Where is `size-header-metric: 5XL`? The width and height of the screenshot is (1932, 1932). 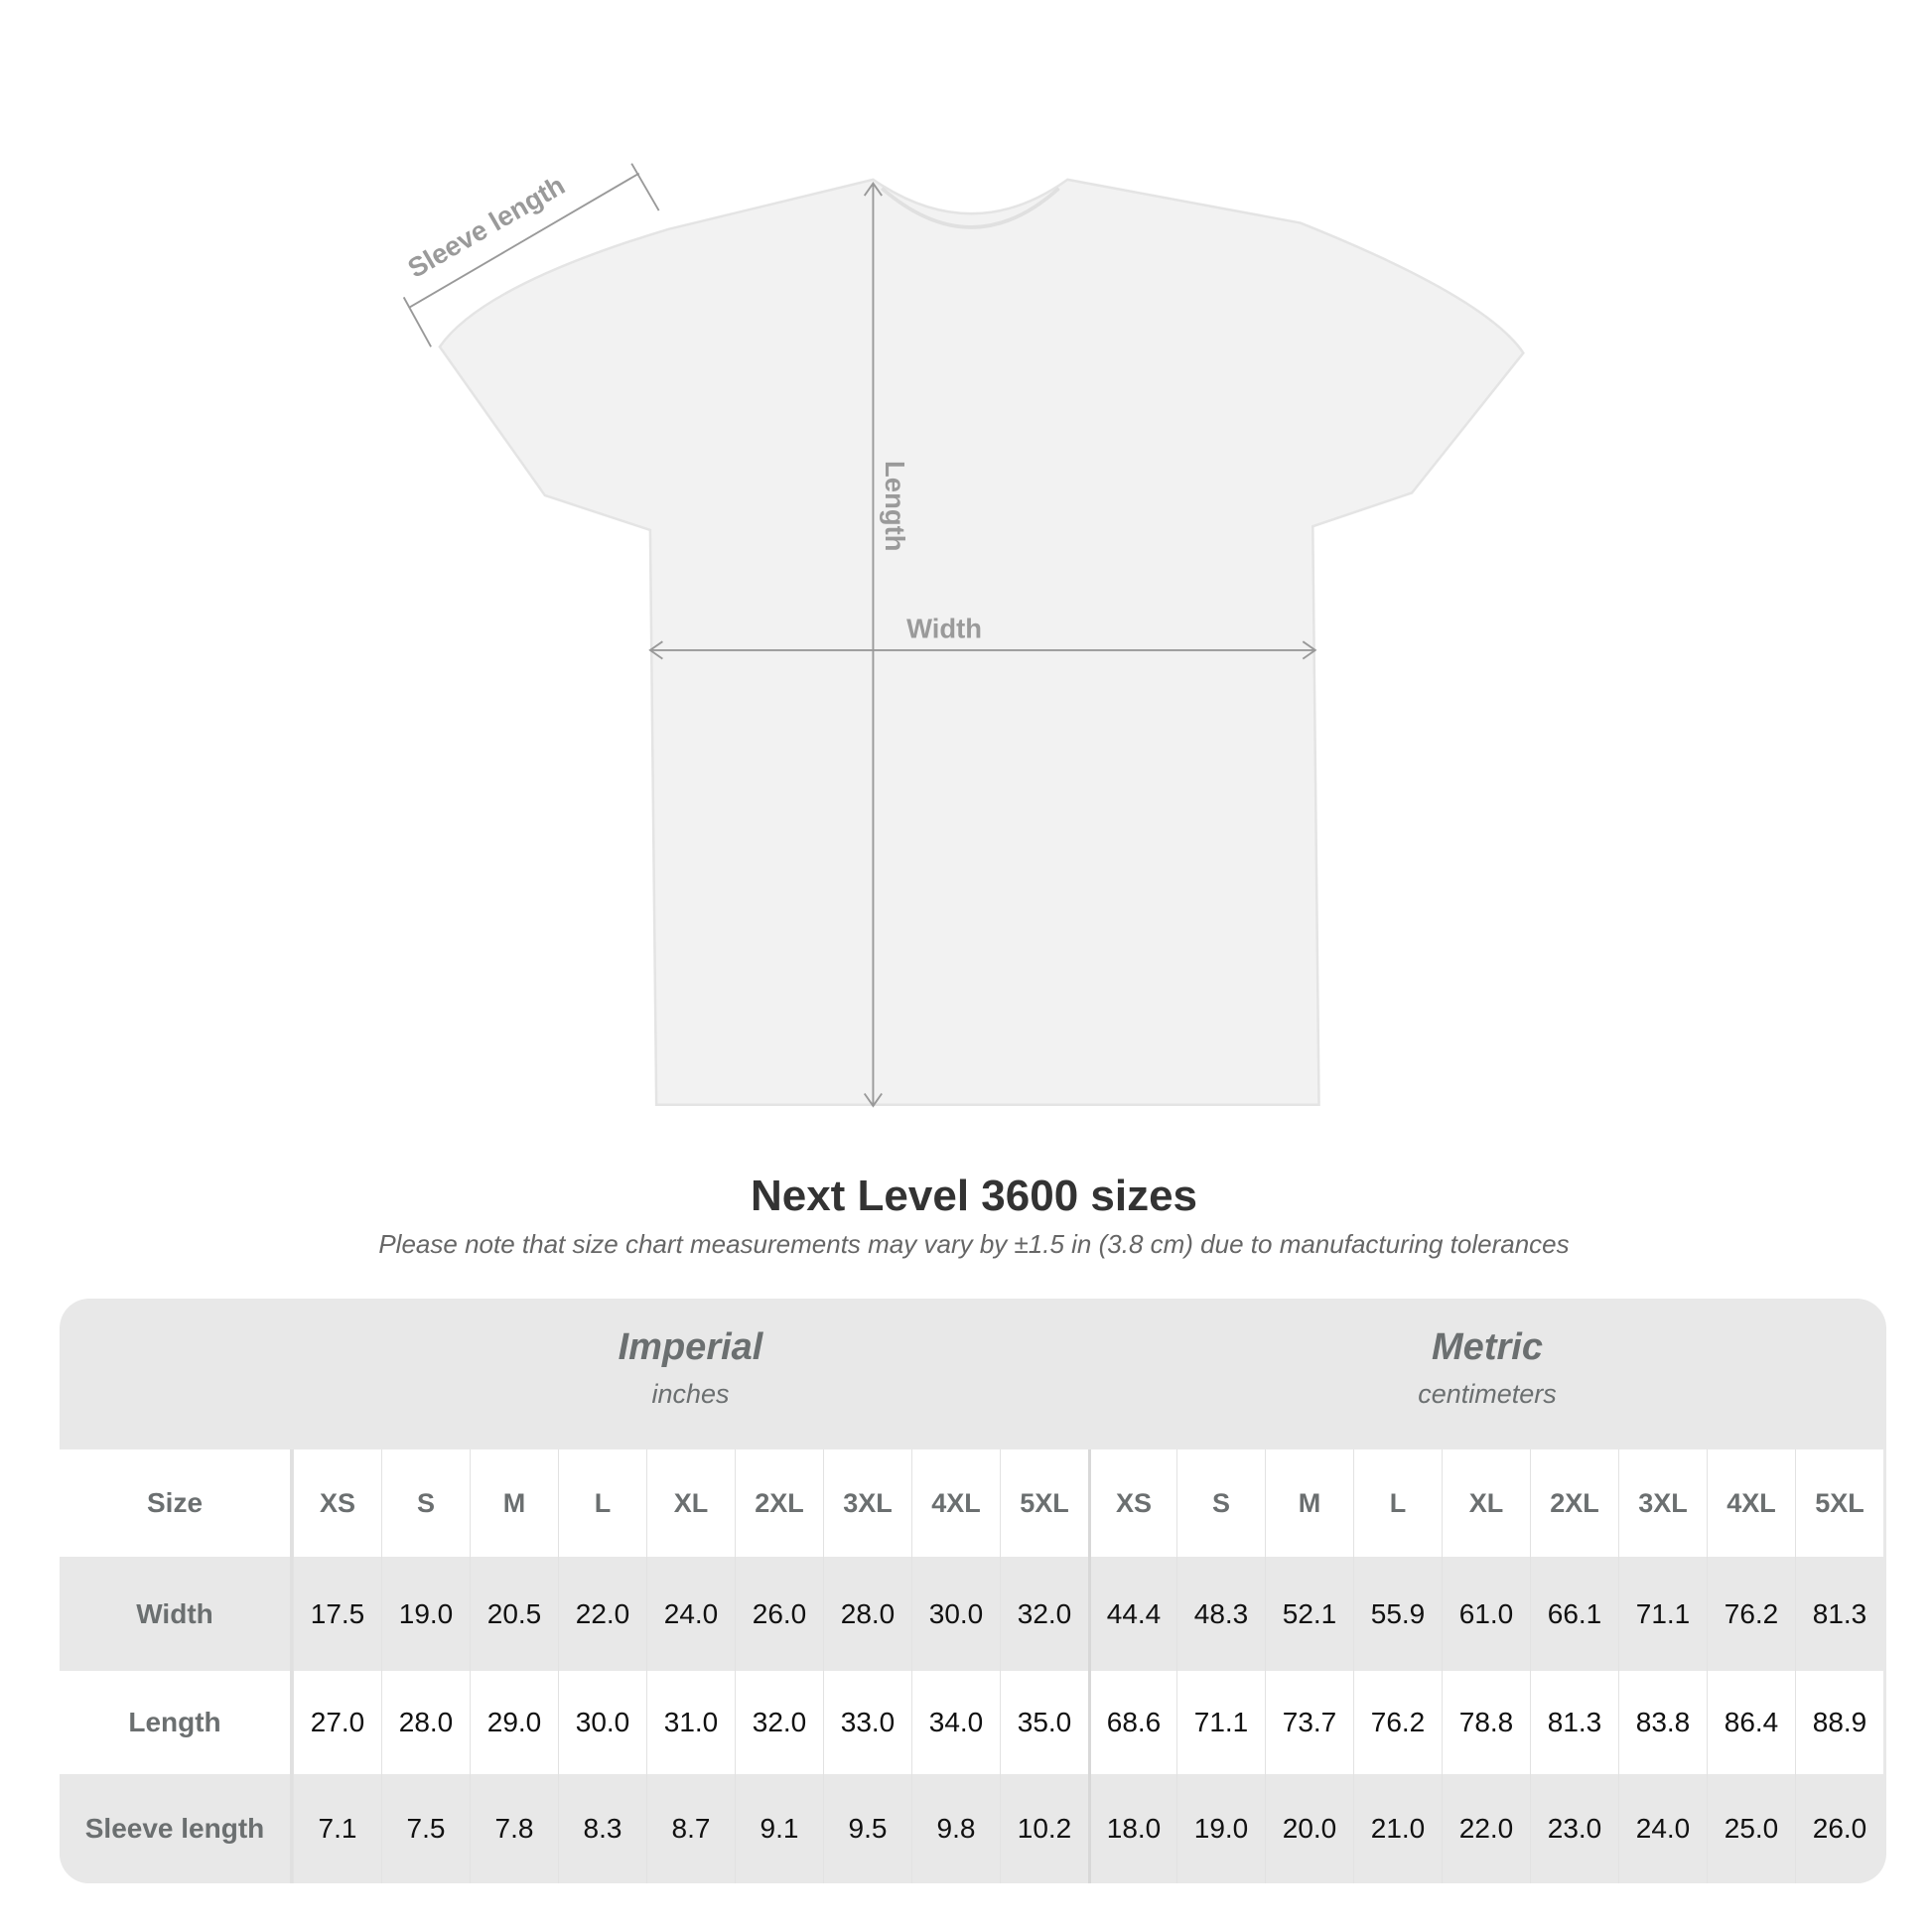 size-header-metric: 5XL is located at coordinates (1839, 1503).